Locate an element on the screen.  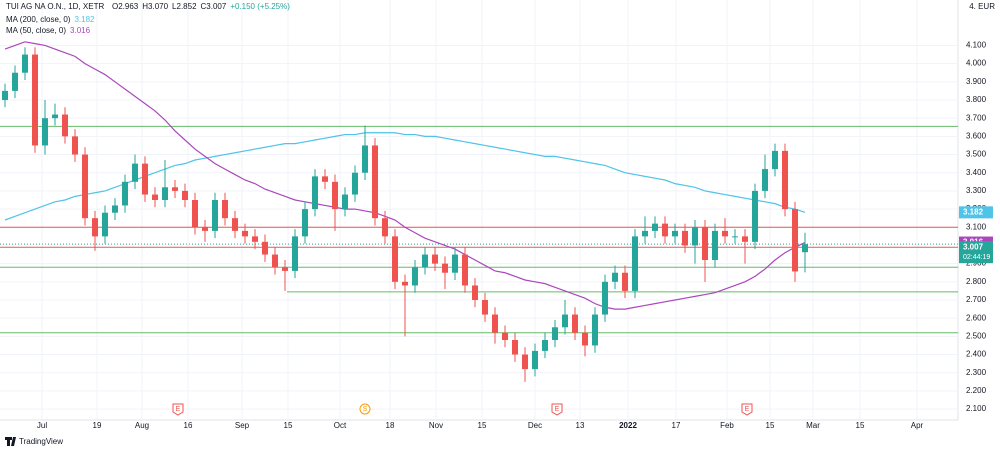
ohlc-value: +0.150 (+5.25%) is located at coordinates (260, 6).